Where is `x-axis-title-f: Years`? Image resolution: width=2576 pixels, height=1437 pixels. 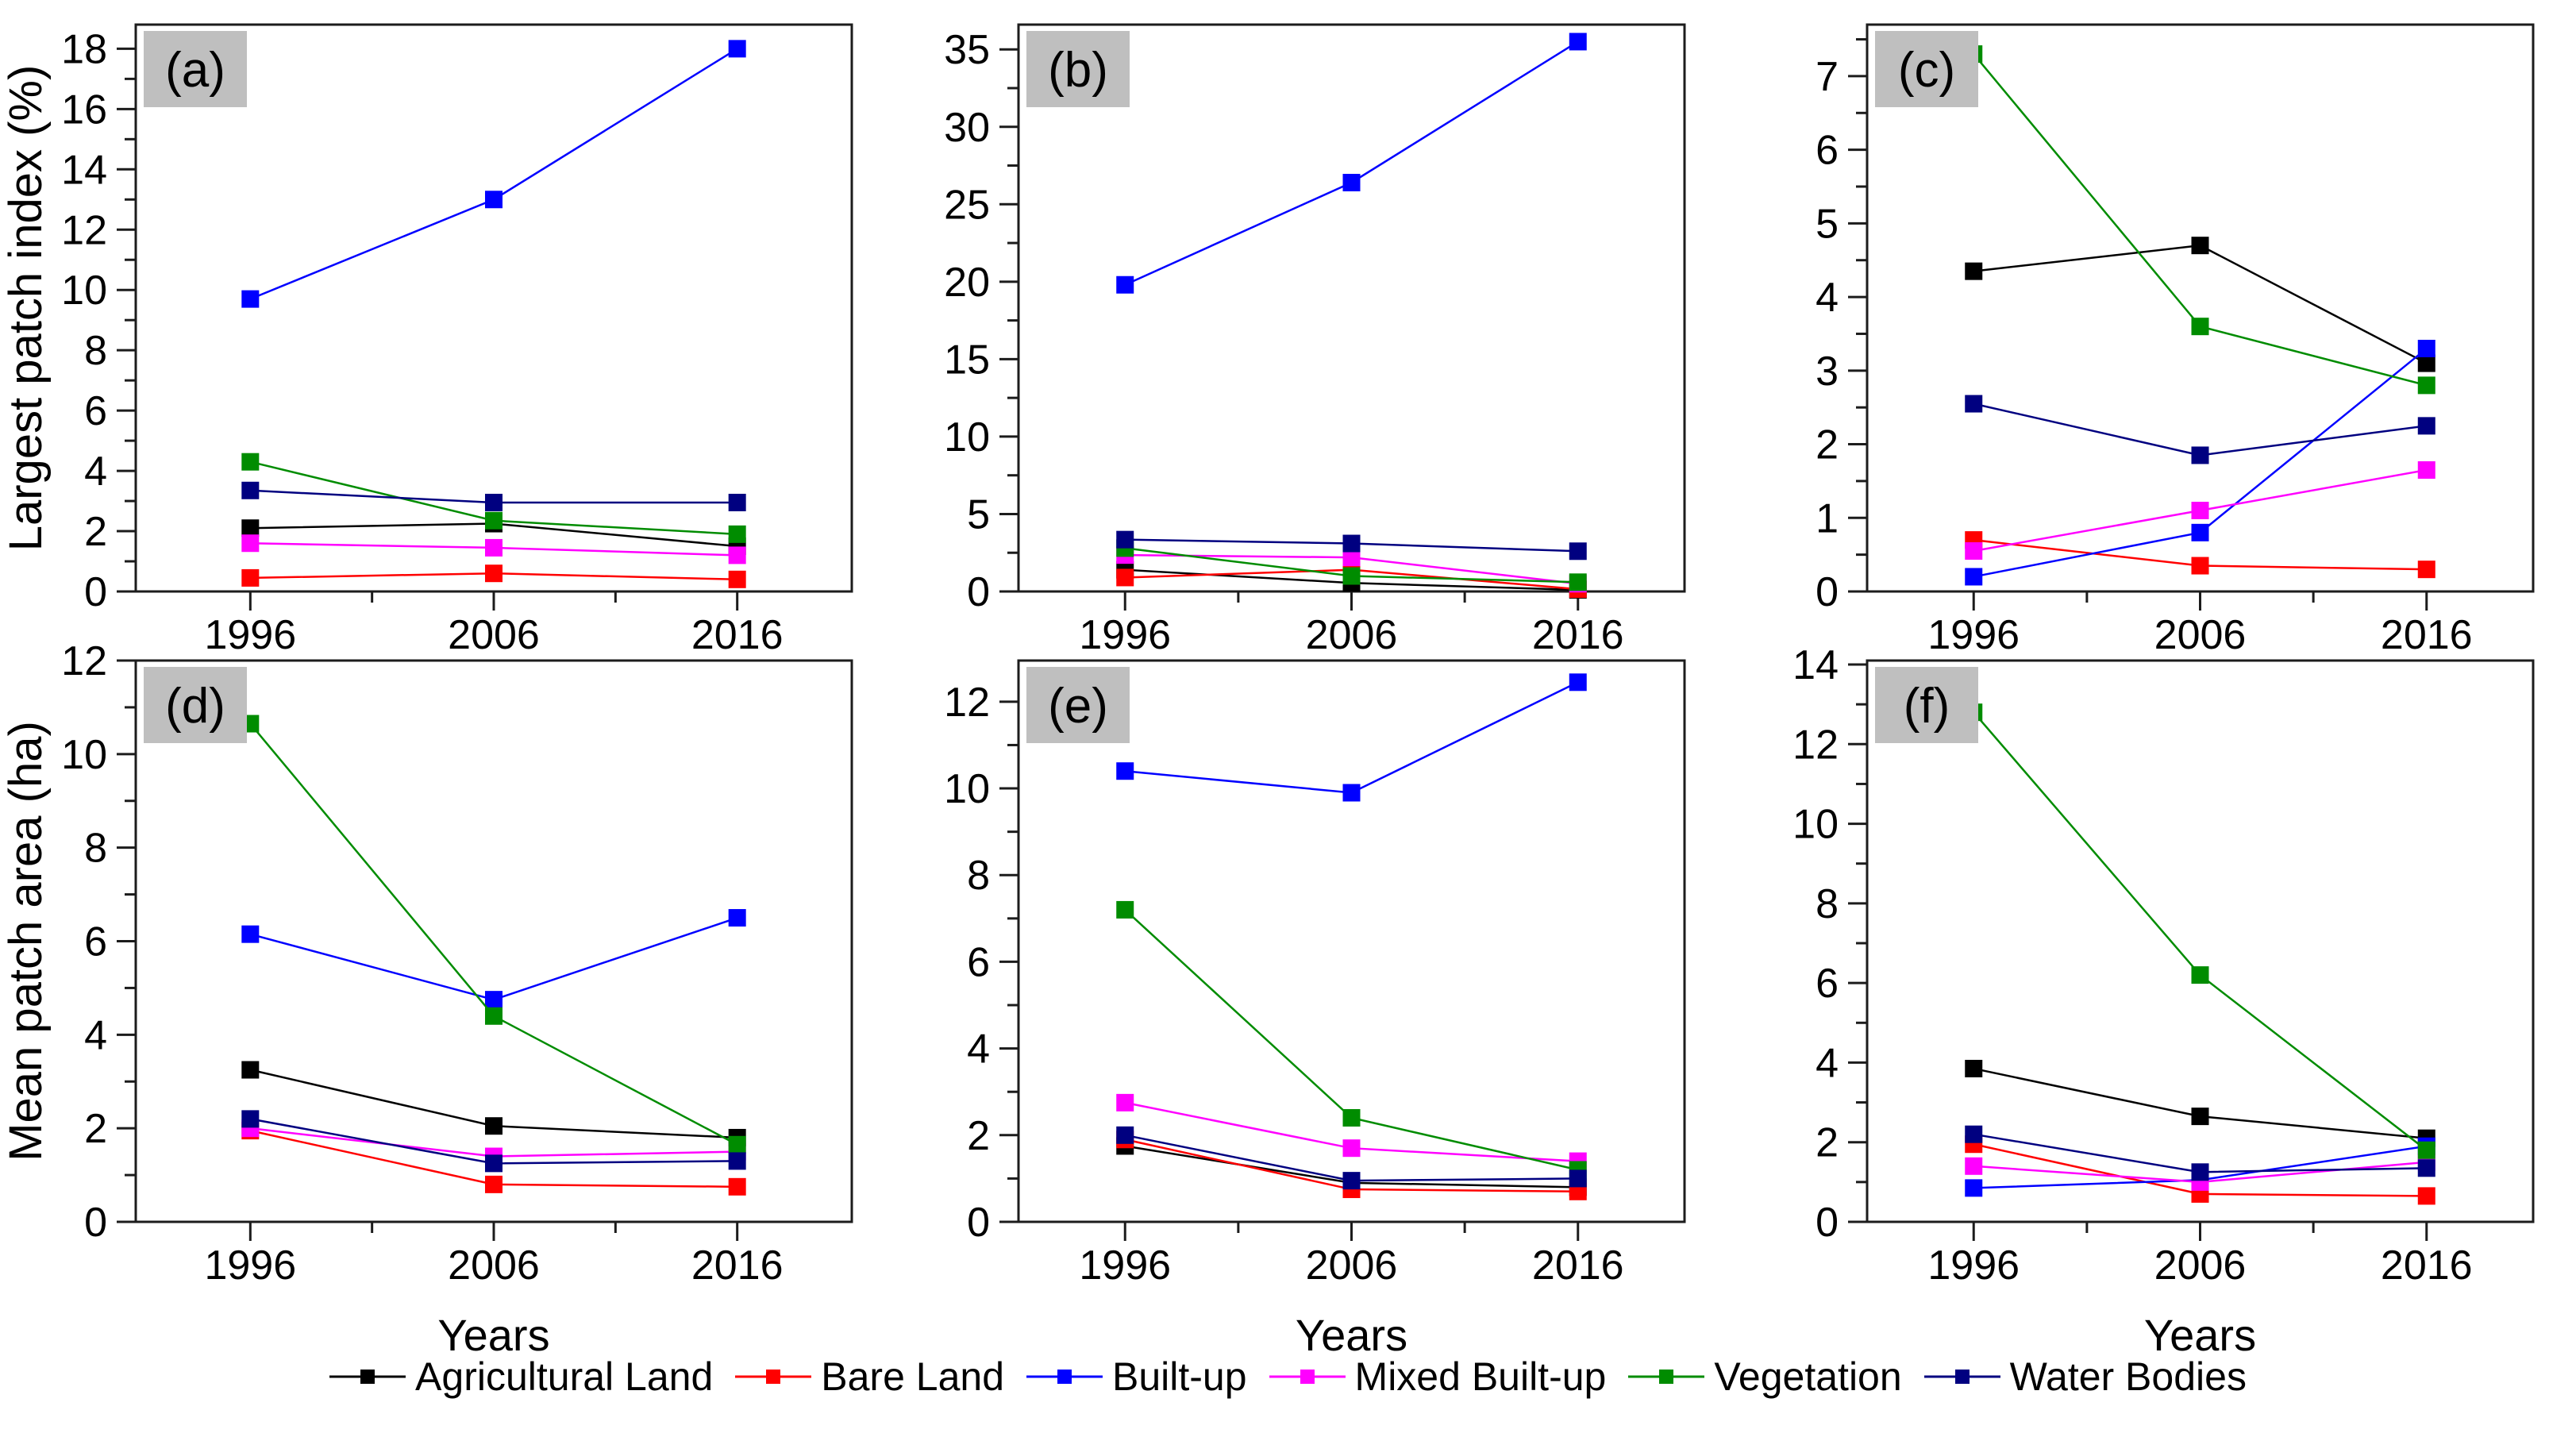 x-axis-title-f: Years is located at coordinates (2200, 1335).